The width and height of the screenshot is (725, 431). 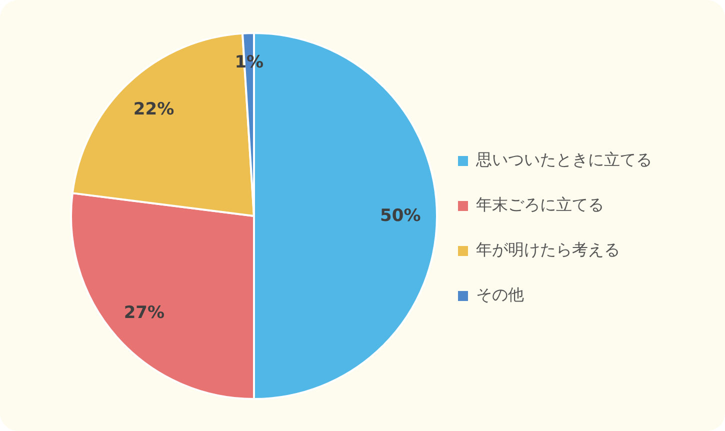 What do you see at coordinates (400, 216) in the screenshot?
I see `data-label: 50%` at bounding box center [400, 216].